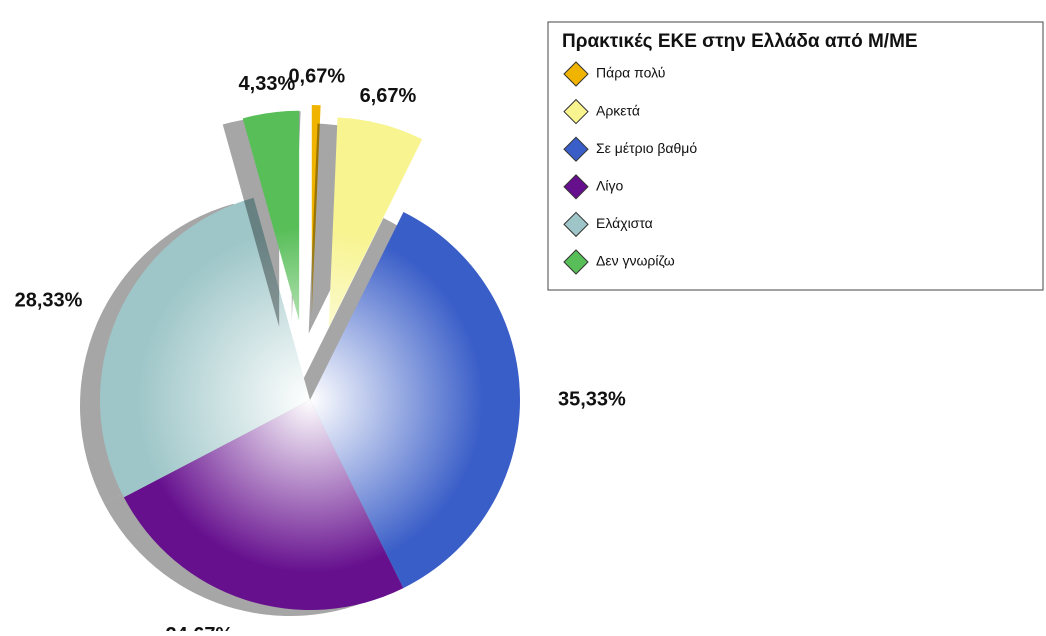 The image size is (1046, 636). What do you see at coordinates (630, 73) in the screenshot?
I see `legend-label: Πάρα πολύ` at bounding box center [630, 73].